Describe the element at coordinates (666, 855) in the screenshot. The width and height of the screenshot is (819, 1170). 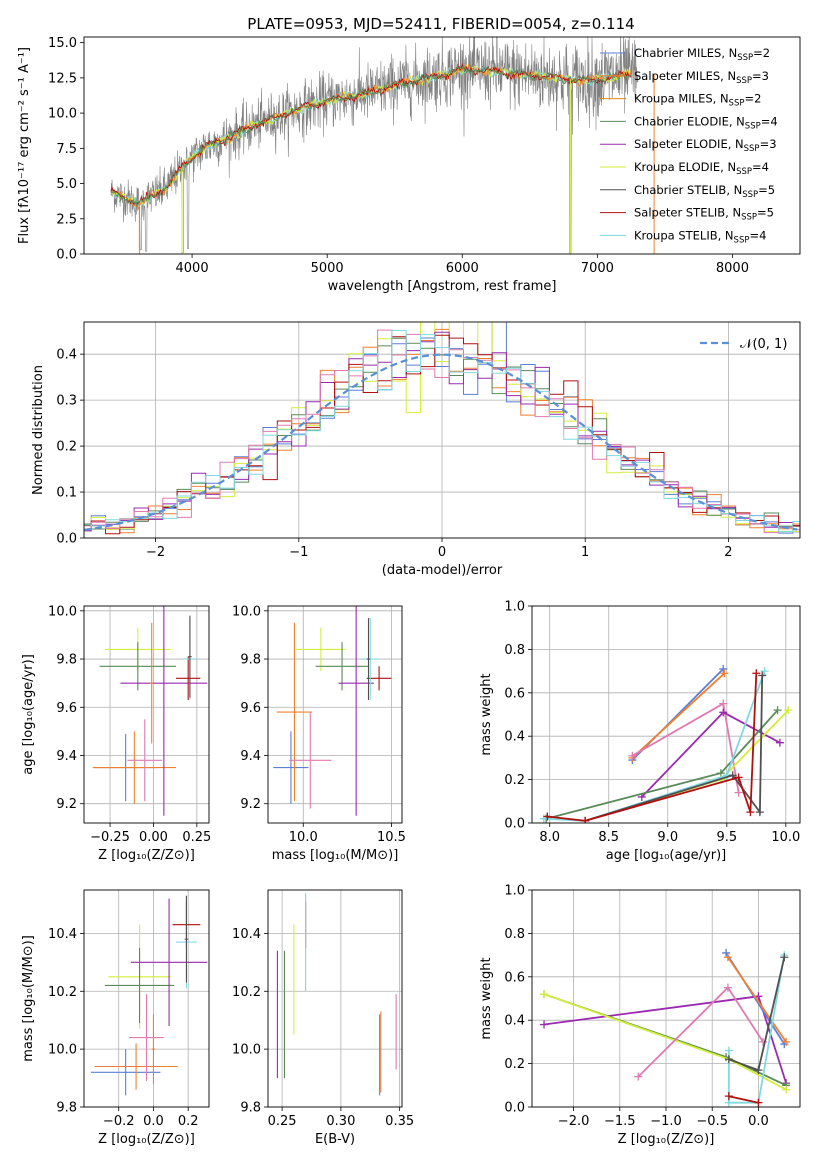
I see `x-axis-label: age [log₁₀(age/yr)]` at that location.